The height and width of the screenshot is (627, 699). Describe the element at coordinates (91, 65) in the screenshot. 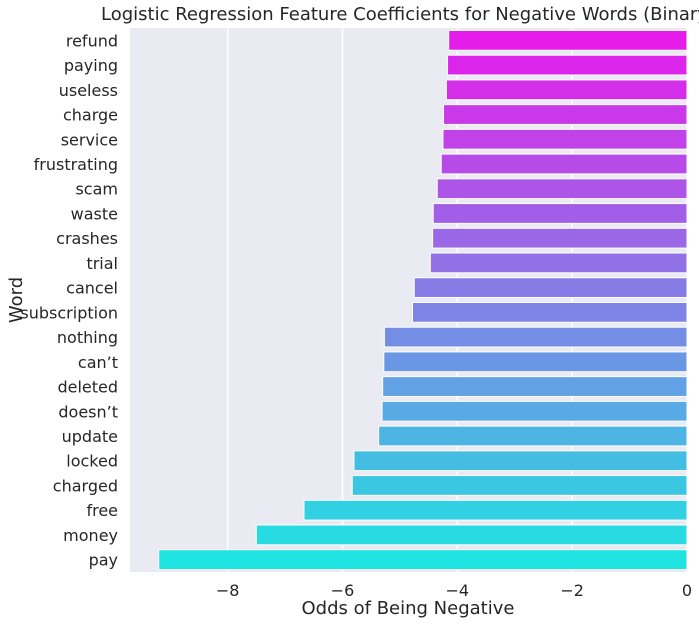

I see `y-tick-label: paying` at that location.